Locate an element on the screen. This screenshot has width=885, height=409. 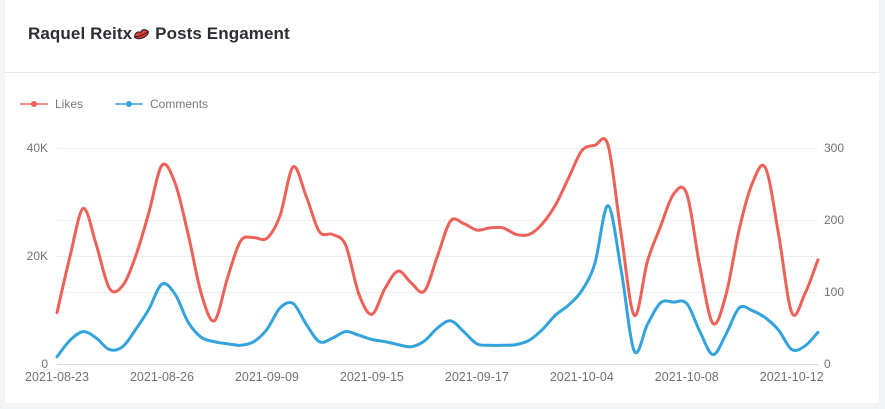
right-axis-tick-label: 0 is located at coordinates (827, 364).